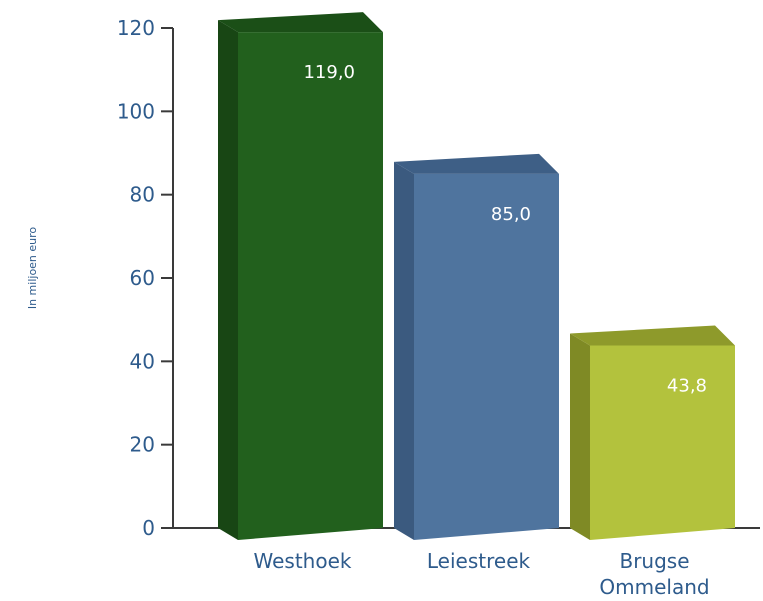  I want to click on category-label-1-0: Leiestreek, so click(479, 561).